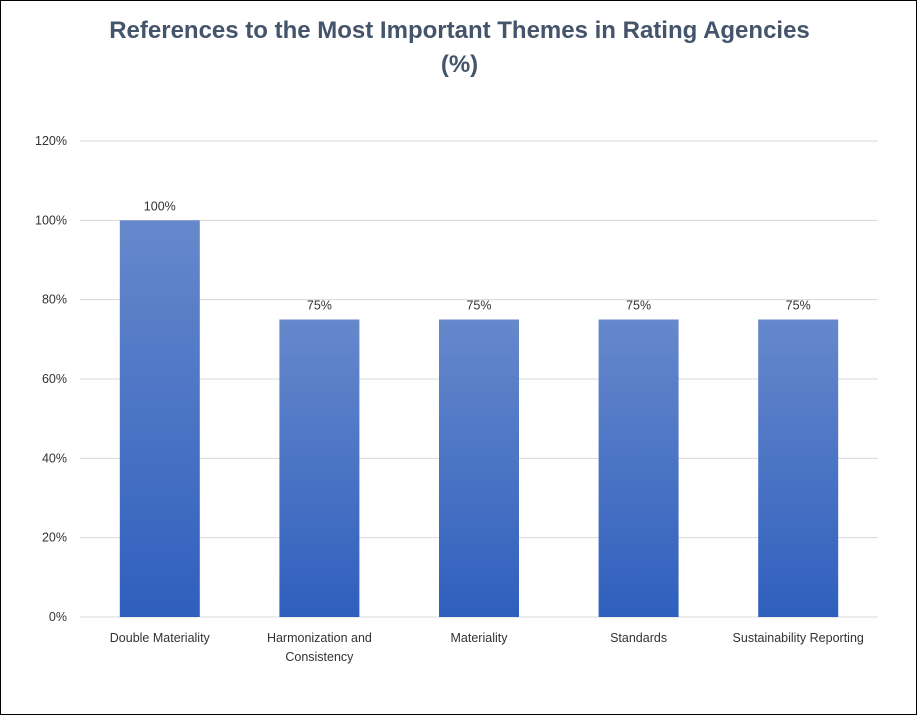  What do you see at coordinates (798, 638) in the screenshot?
I see `x-category-label: Sustainability Reporting` at bounding box center [798, 638].